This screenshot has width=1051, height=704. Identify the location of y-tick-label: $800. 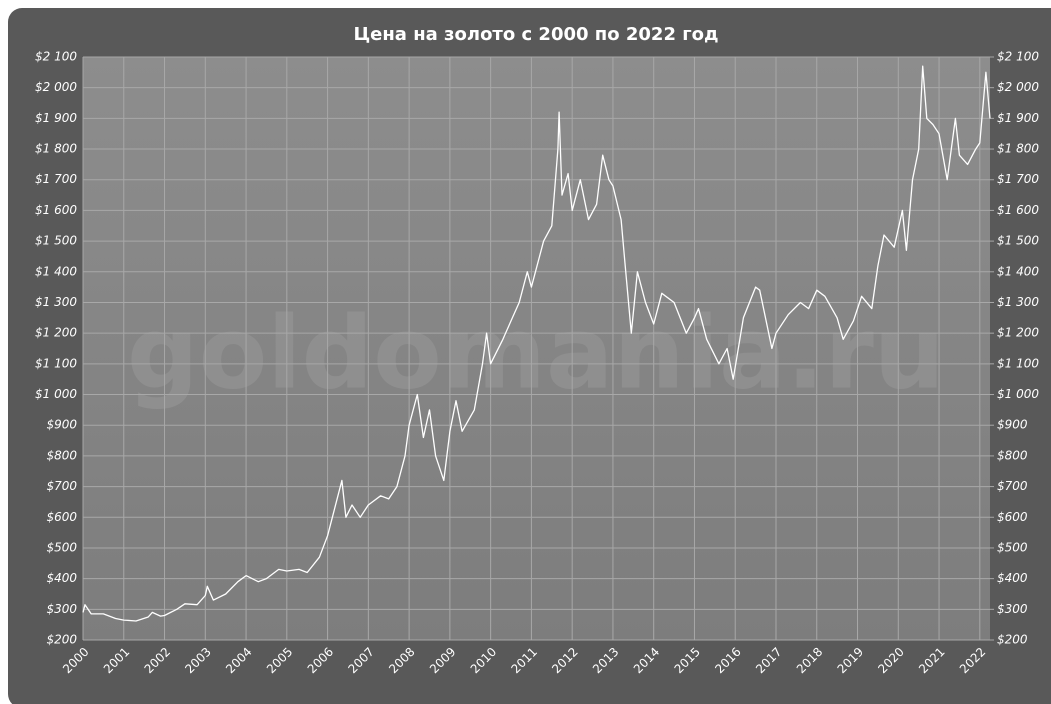
(61, 455).